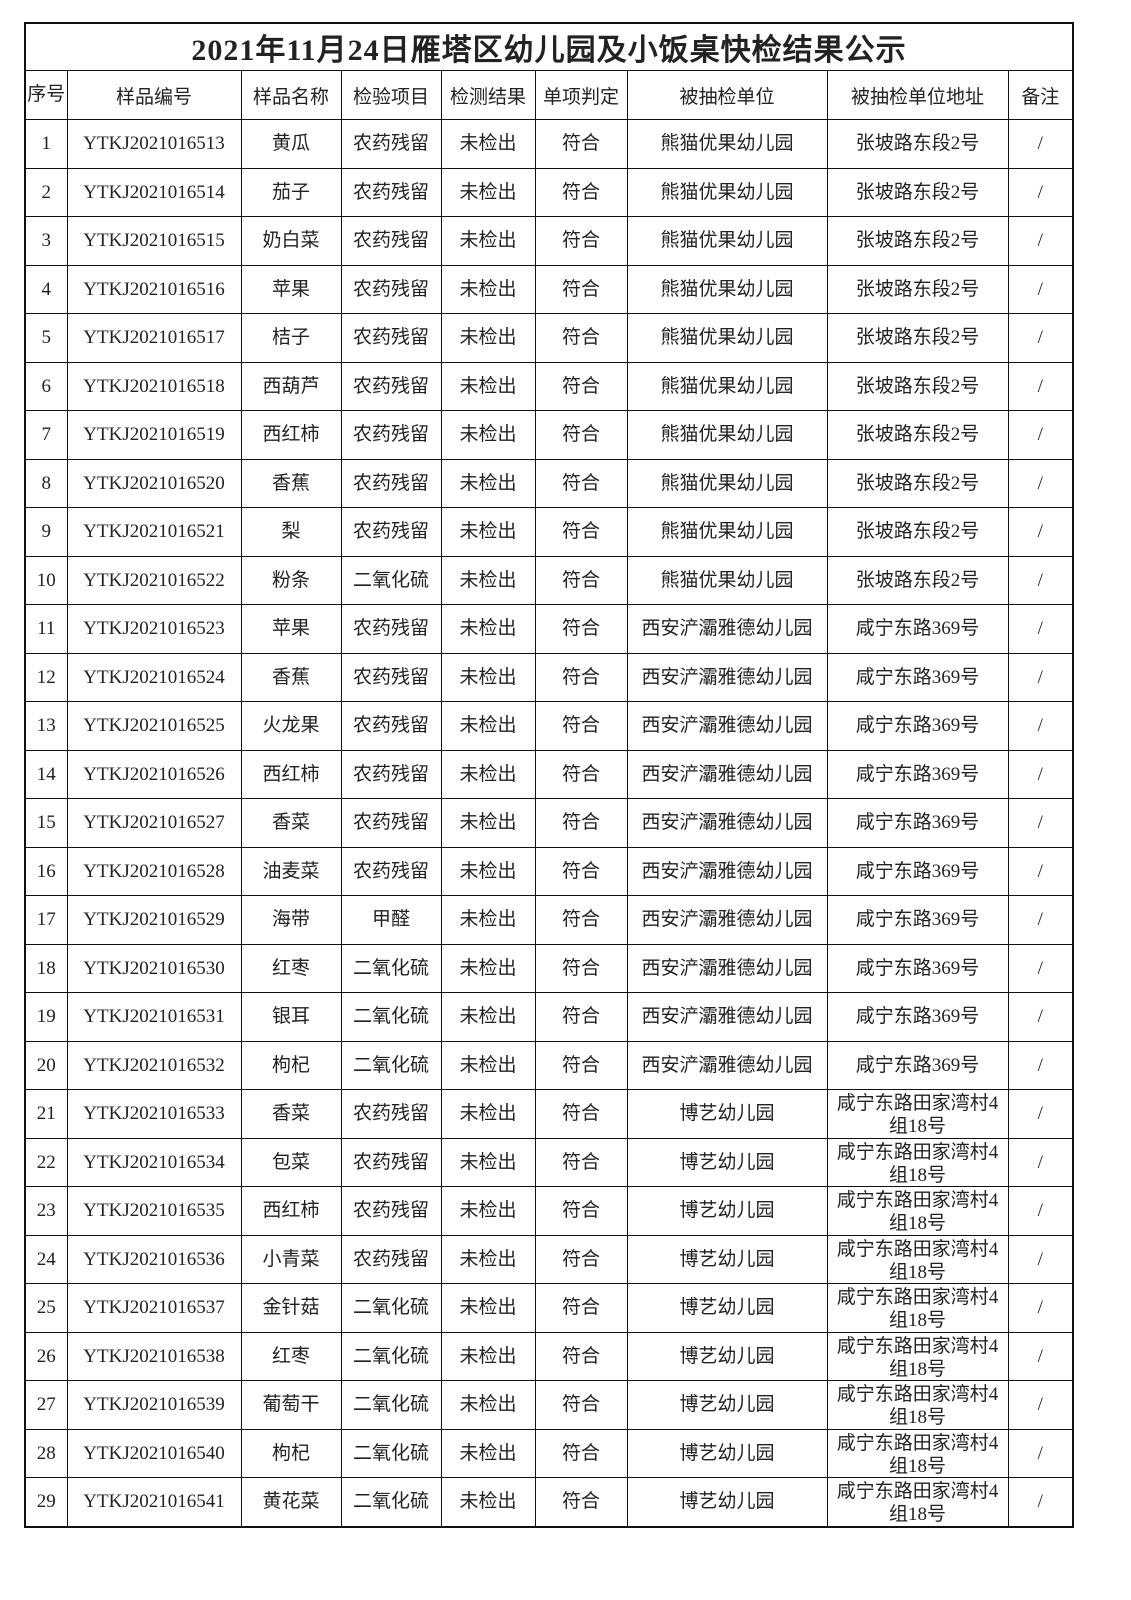  What do you see at coordinates (46, 435) in the screenshot?
I see `cell-seq: 7` at bounding box center [46, 435].